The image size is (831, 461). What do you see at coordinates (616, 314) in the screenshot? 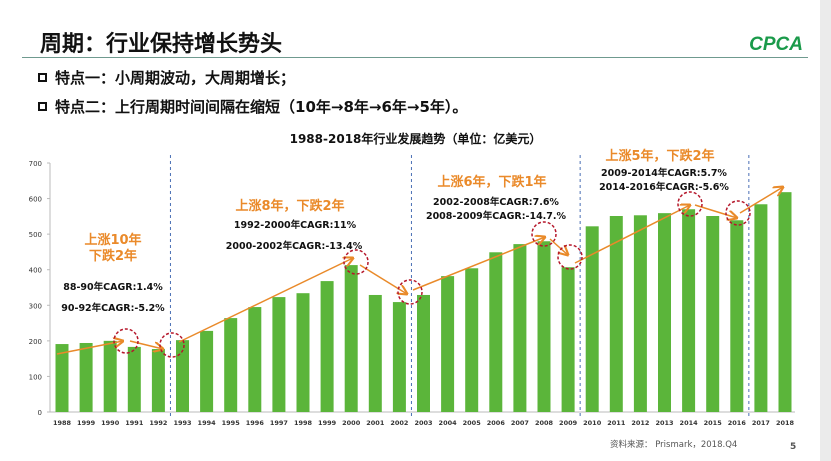
I see `bar-2011` at bounding box center [616, 314].